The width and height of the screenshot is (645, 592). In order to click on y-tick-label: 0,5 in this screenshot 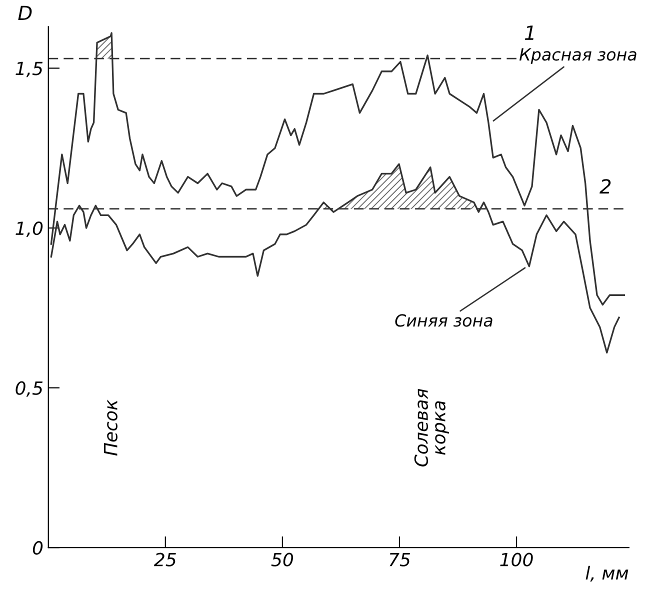, I will do `click(29, 389)`.